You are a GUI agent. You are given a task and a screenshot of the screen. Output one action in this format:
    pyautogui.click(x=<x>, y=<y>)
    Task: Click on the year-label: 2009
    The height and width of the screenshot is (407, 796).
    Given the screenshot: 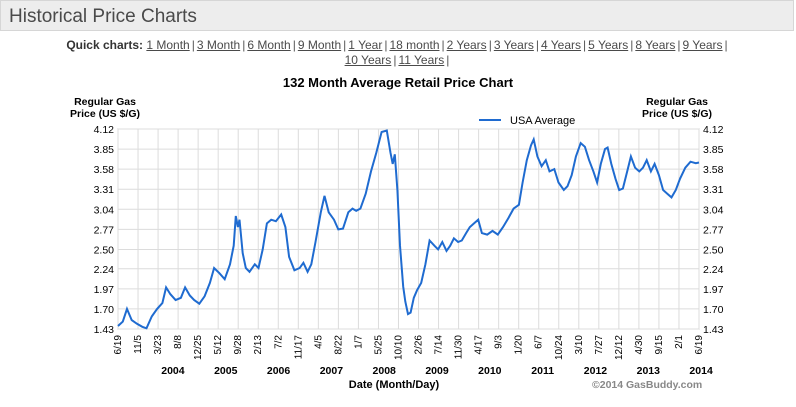 What is the action you would take?
    pyautogui.click(x=437, y=371)
    